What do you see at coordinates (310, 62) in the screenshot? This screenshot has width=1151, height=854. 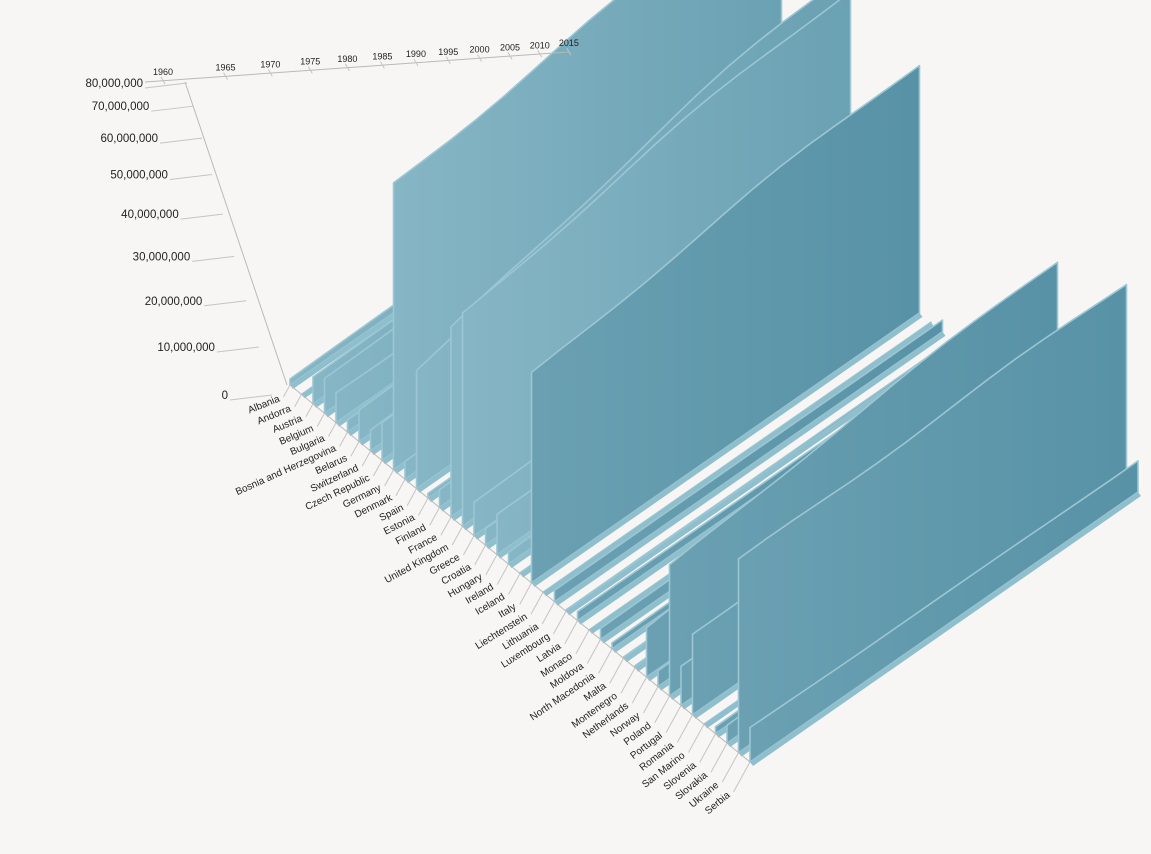 I see `year-tick-label: 1975` at bounding box center [310, 62].